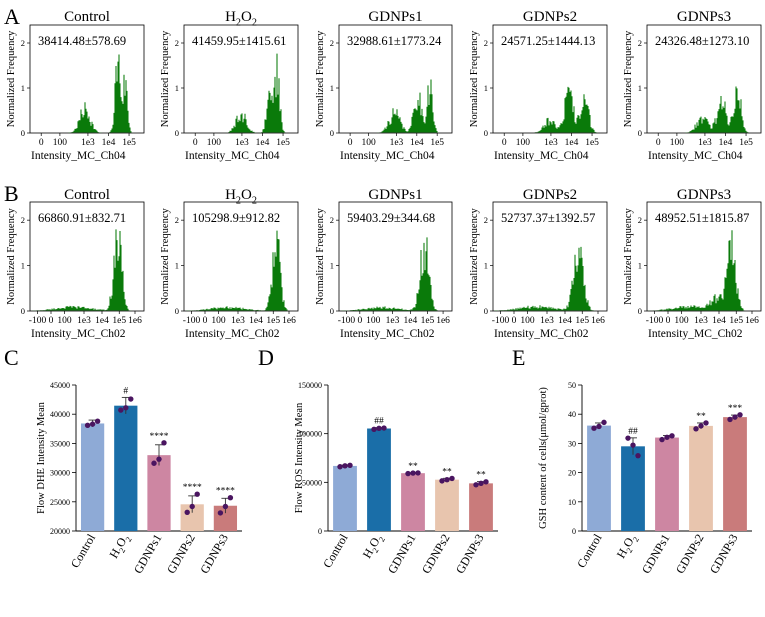 The height and width of the screenshot is (617, 765). What do you see at coordinates (690, 554) in the screenshot?
I see `category-label-group: GDNPs2` at bounding box center [690, 554].